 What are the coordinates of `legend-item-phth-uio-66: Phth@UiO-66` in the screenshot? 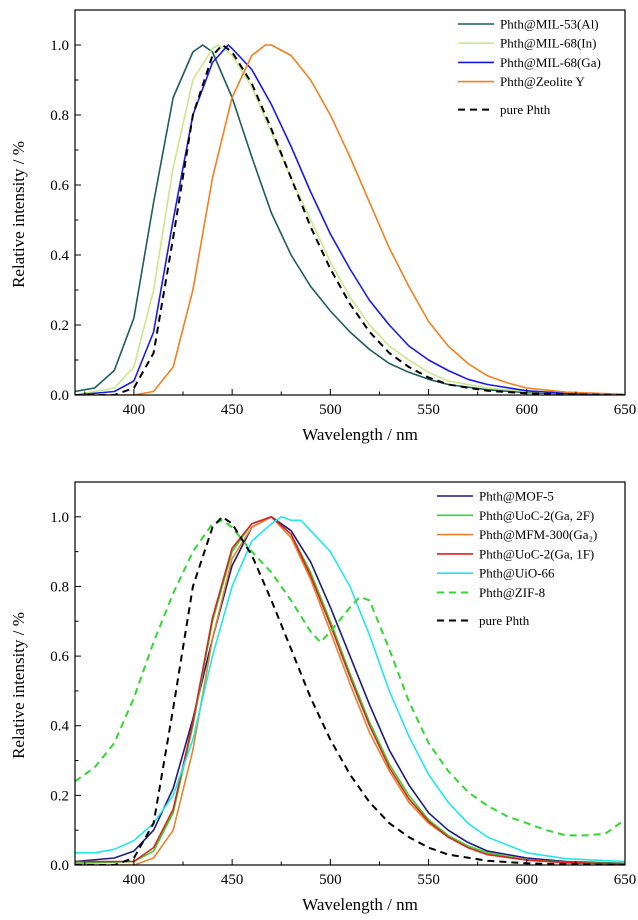 It's located at (496, 573).